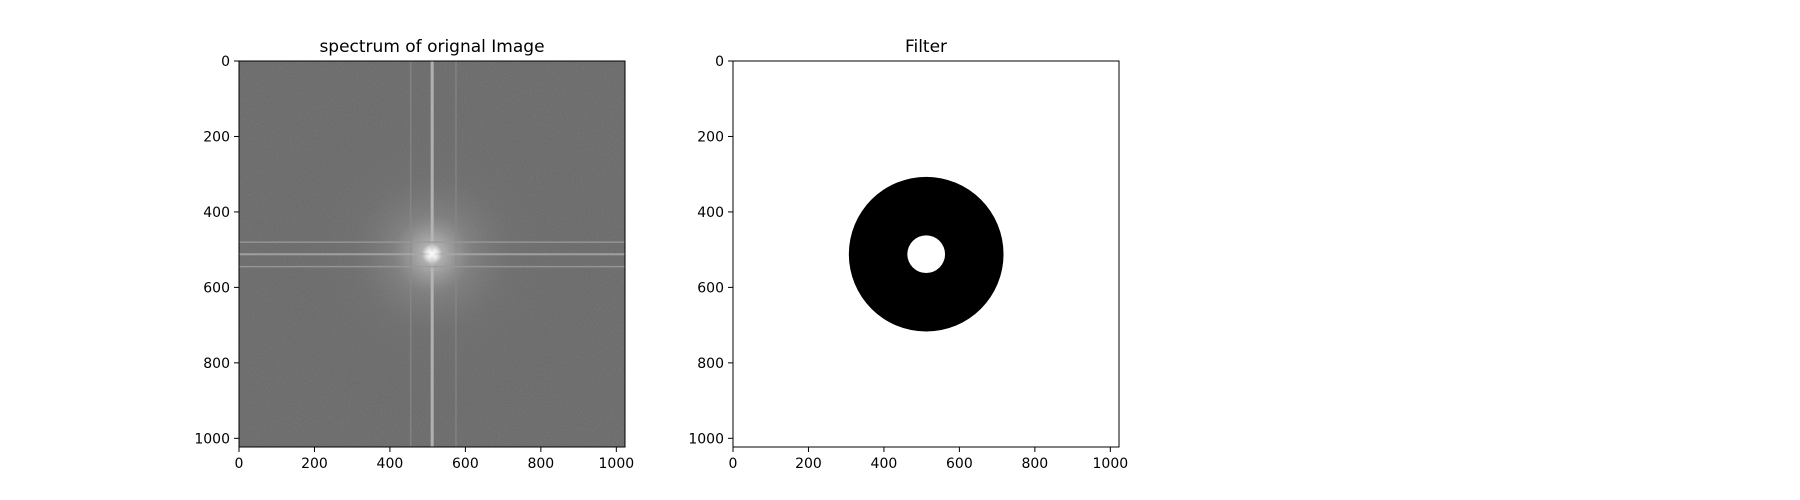  Describe the element at coordinates (926, 47) in the screenshot. I see `chart-title: Filter` at that location.